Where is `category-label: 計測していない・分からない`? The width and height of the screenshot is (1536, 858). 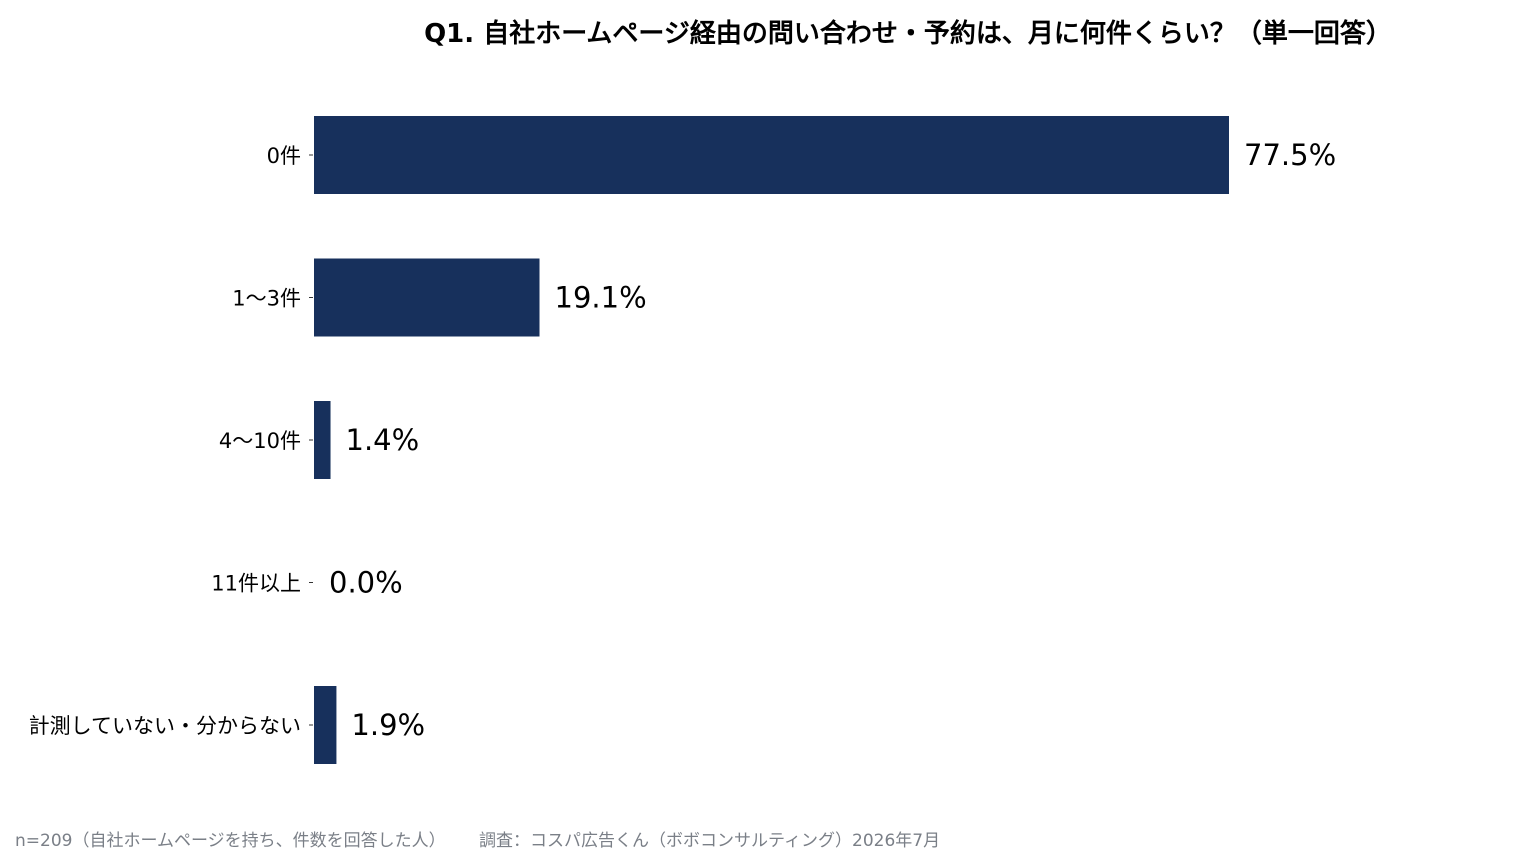 category-label: 計測していない・分からない is located at coordinates (165, 726).